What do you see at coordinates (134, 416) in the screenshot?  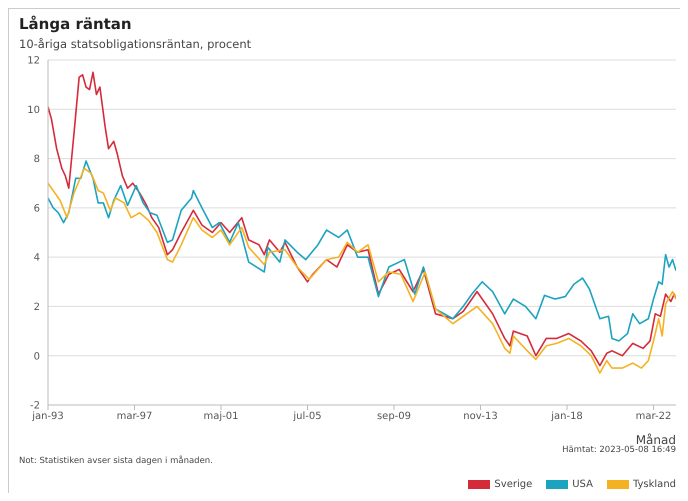 I see `x-tick-label: mar-97` at bounding box center [134, 416].